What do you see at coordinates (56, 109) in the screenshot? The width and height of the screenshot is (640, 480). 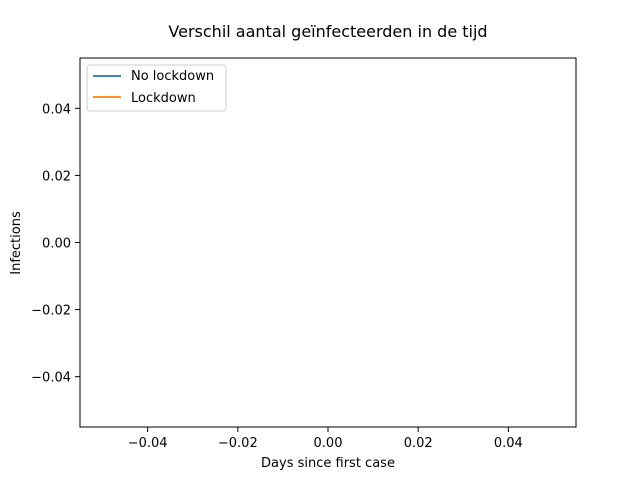 I see `y-tick-label: 0.04` at bounding box center [56, 109].